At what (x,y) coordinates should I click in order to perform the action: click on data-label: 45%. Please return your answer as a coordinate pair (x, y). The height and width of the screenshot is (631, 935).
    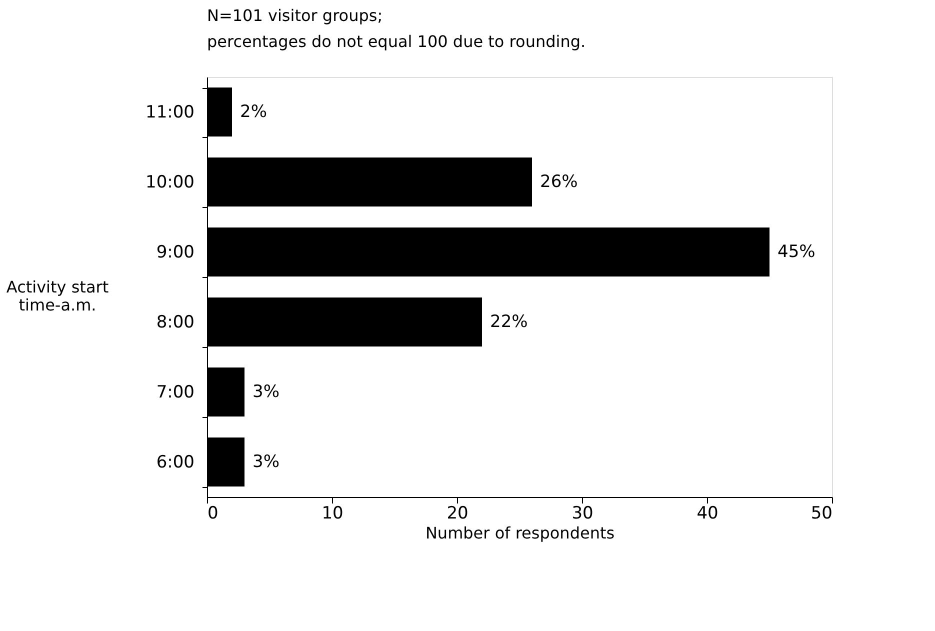
    Looking at the image, I should click on (797, 252).